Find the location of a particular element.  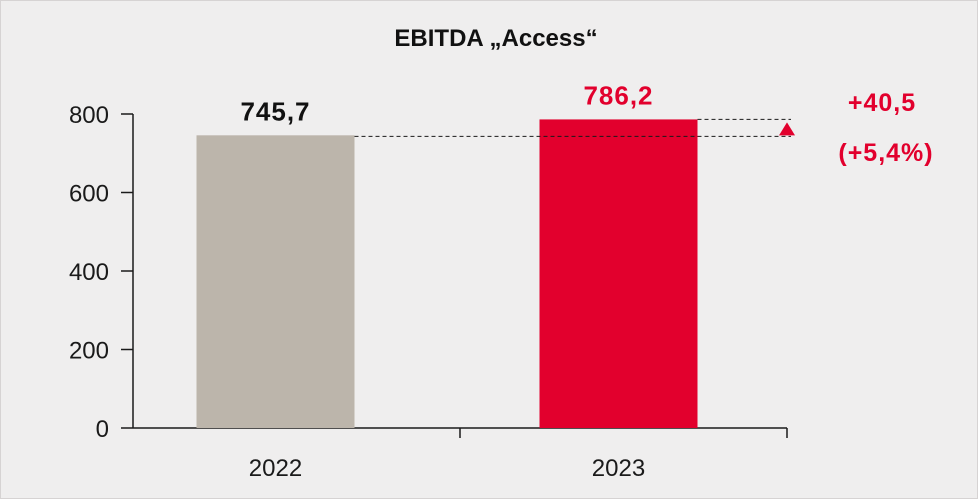

y-tick-label: 800 is located at coordinates (89, 115).